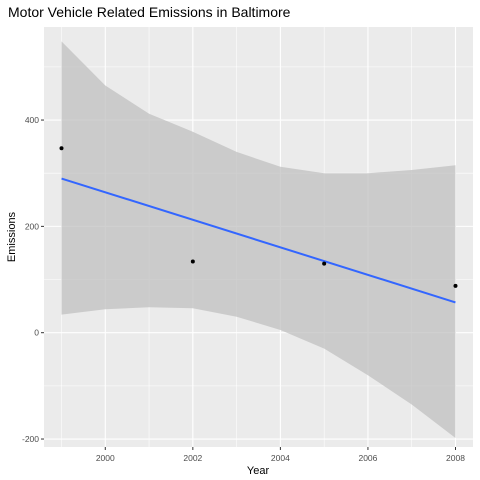 The image size is (480, 480). What do you see at coordinates (280, 458) in the screenshot?
I see `x-tick-label: 2004` at bounding box center [280, 458].